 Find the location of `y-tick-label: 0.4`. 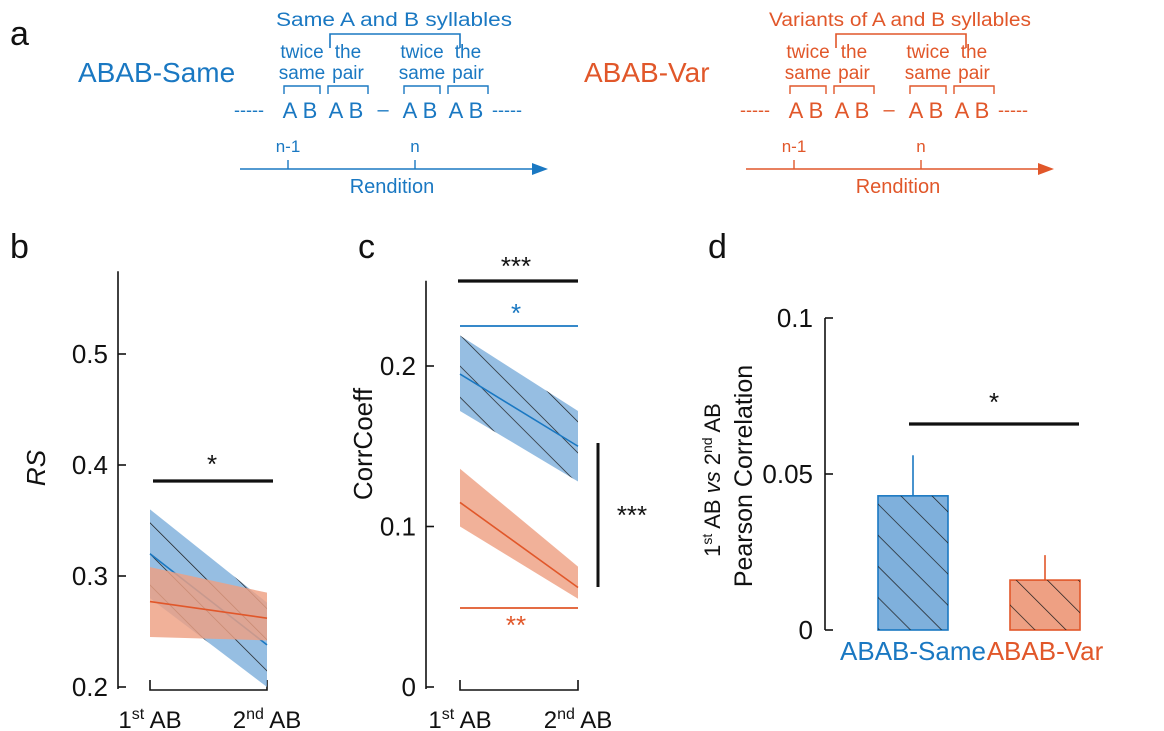

y-tick-label: 0.4 is located at coordinates (90, 465).